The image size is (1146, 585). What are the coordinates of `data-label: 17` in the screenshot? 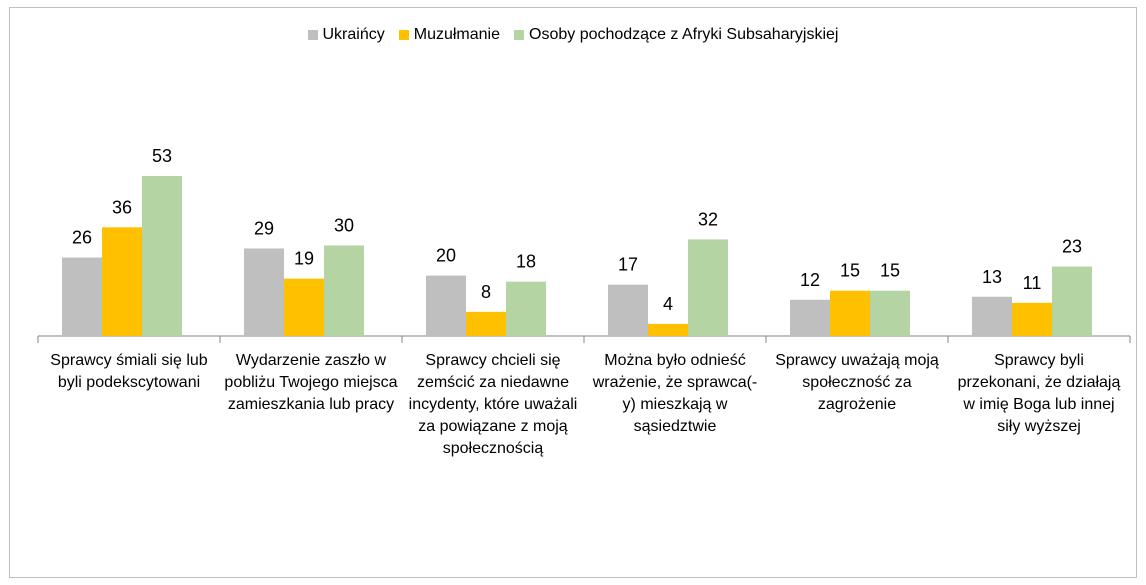 It's located at (628, 265).